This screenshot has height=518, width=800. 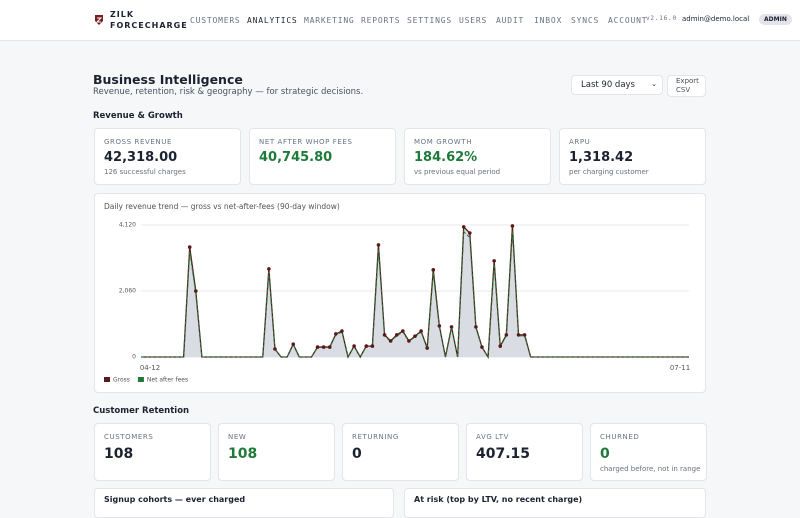 I want to click on nav-item: REPORTS, so click(x=381, y=20).